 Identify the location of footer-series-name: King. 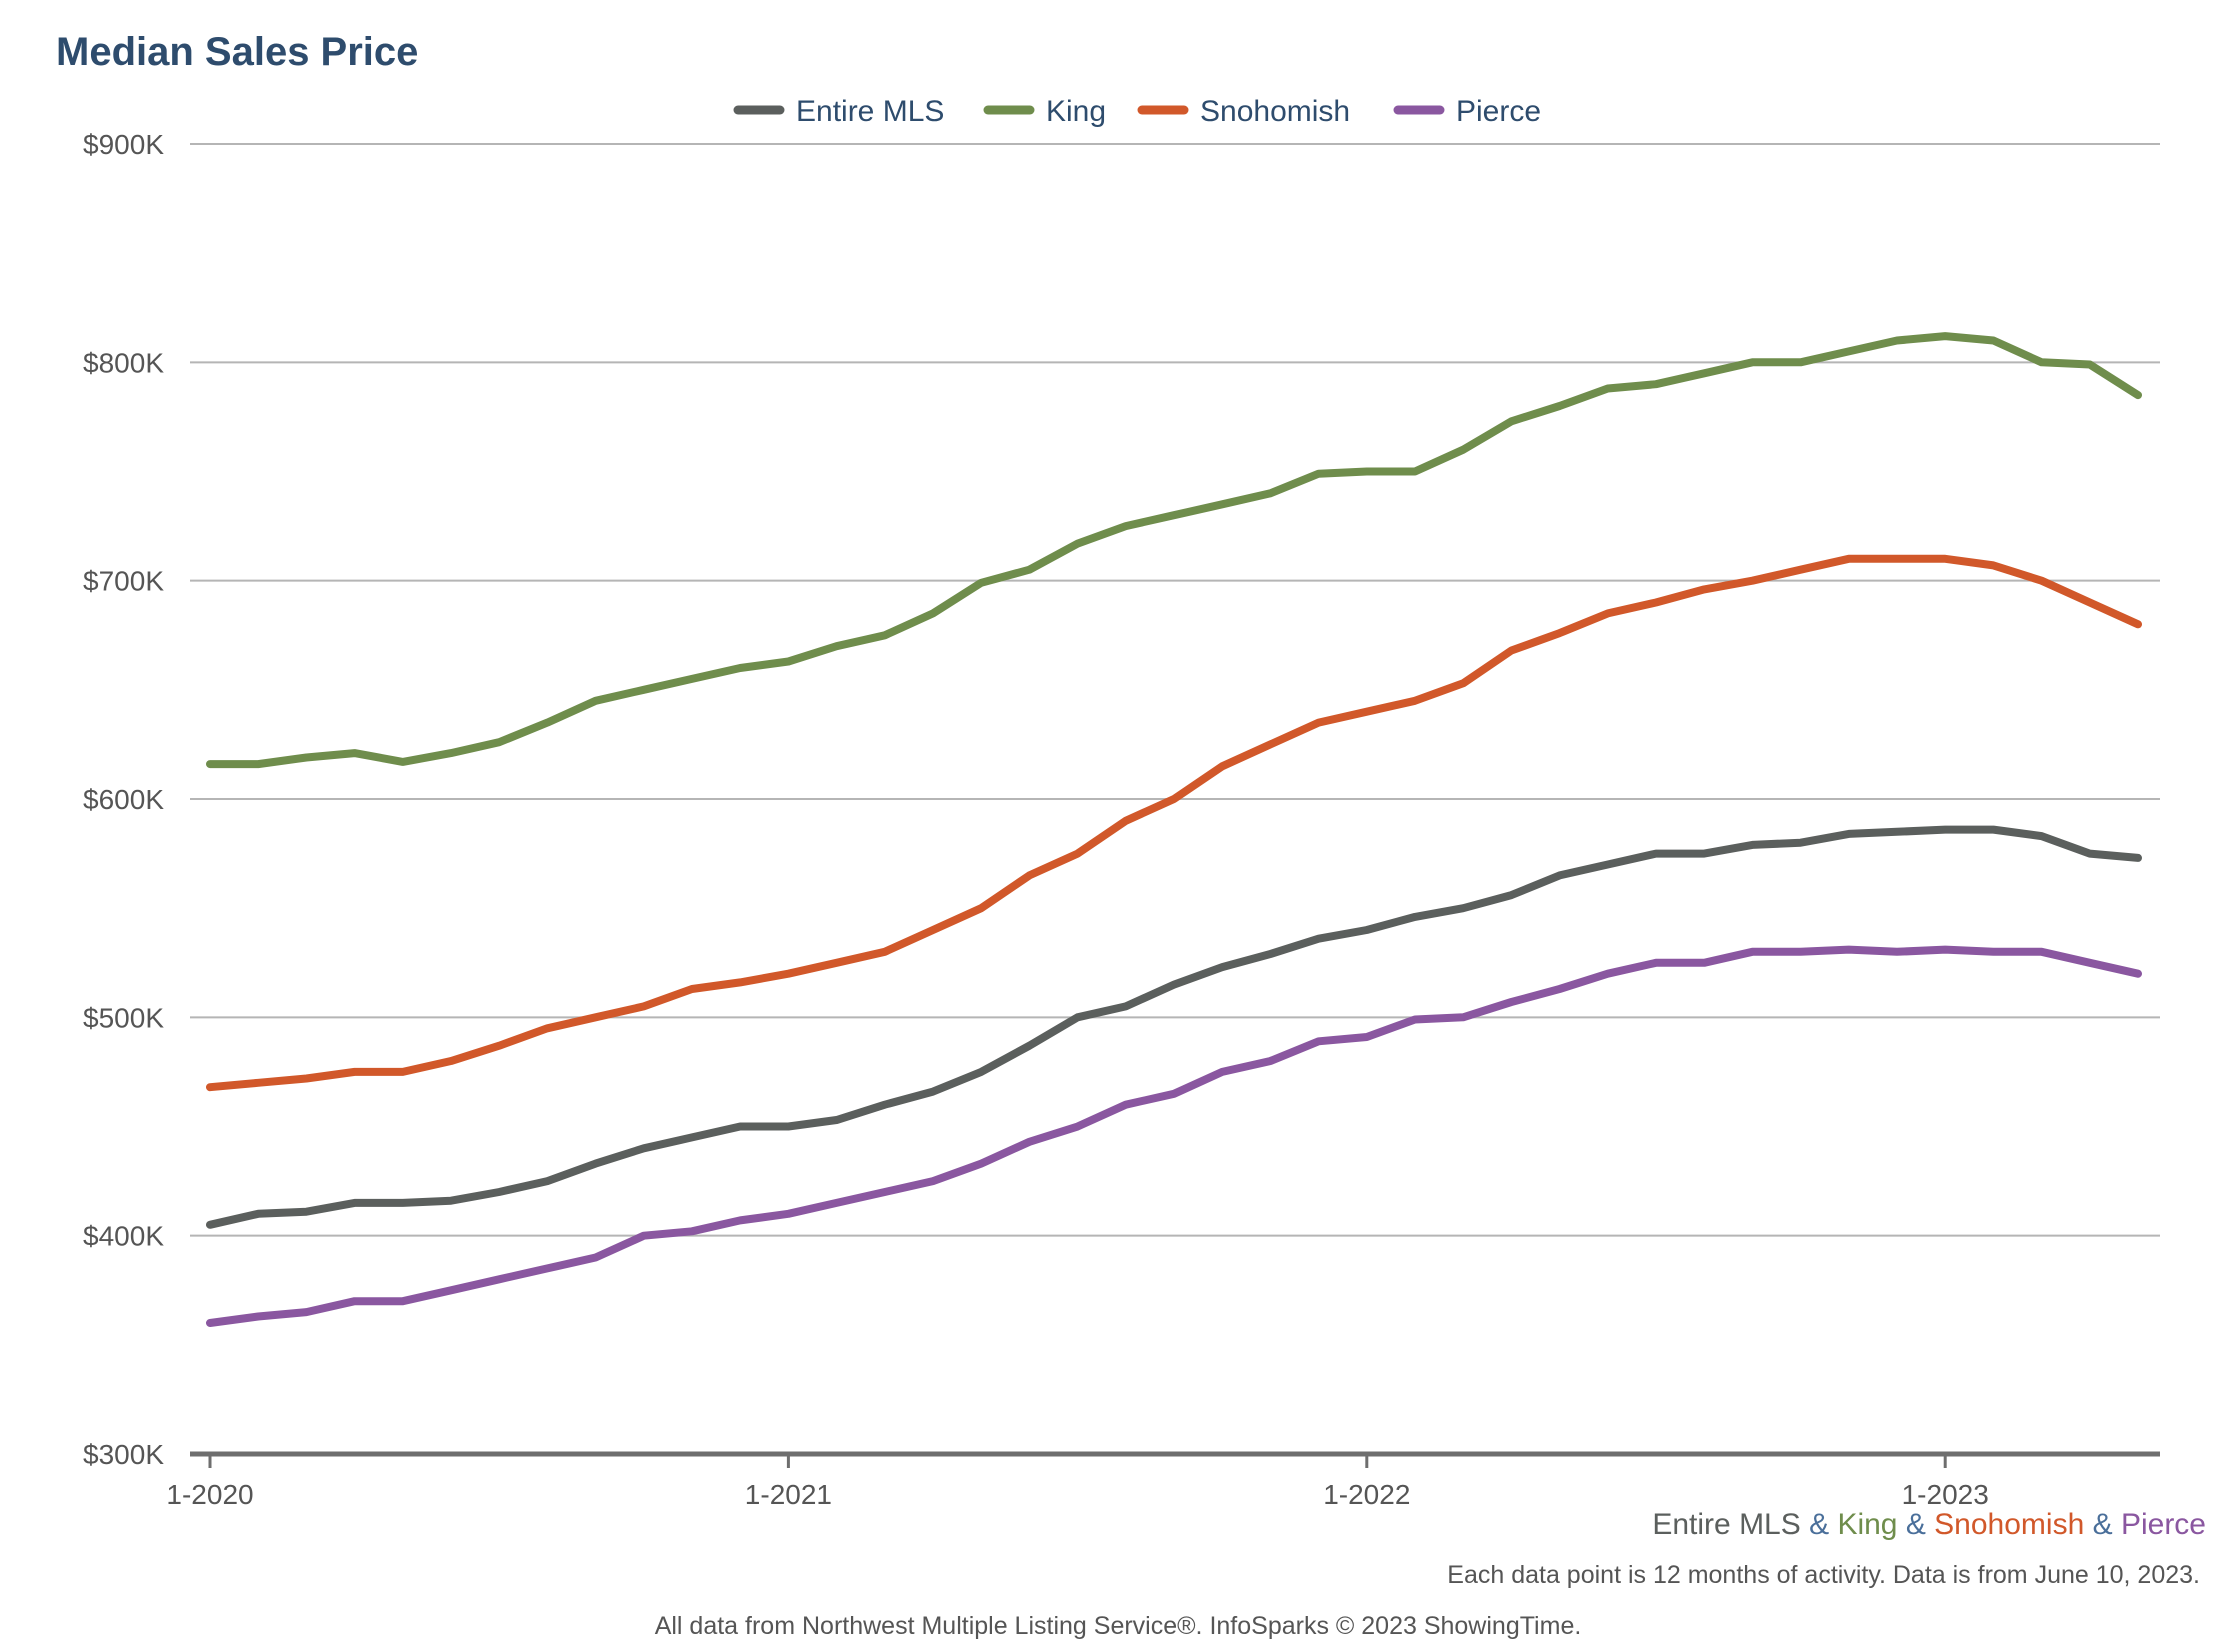
(1867, 1524).